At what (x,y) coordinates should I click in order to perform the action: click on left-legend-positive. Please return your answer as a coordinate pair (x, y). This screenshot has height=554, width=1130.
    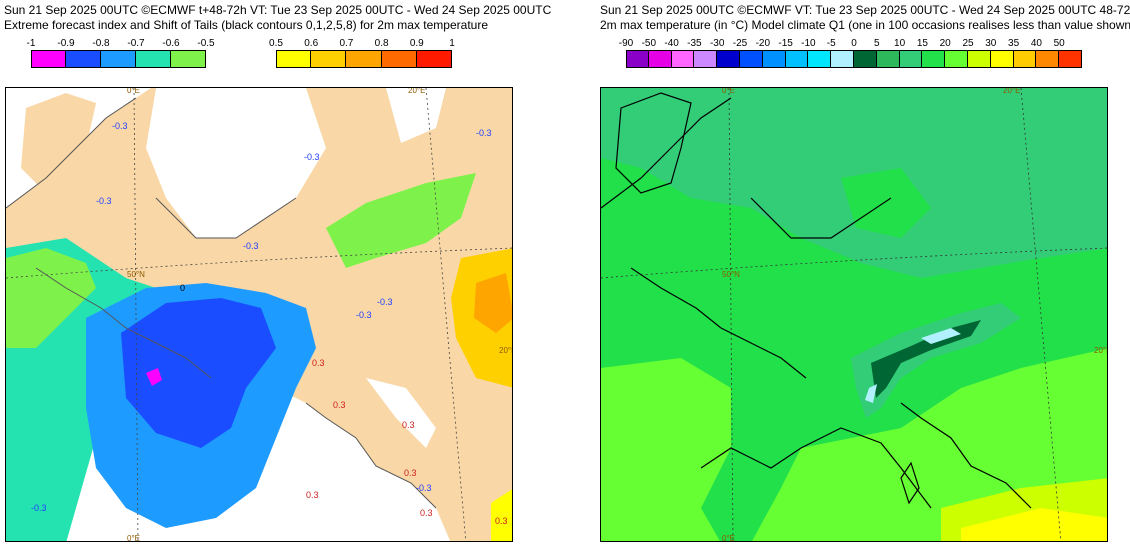
    Looking at the image, I should click on (364, 59).